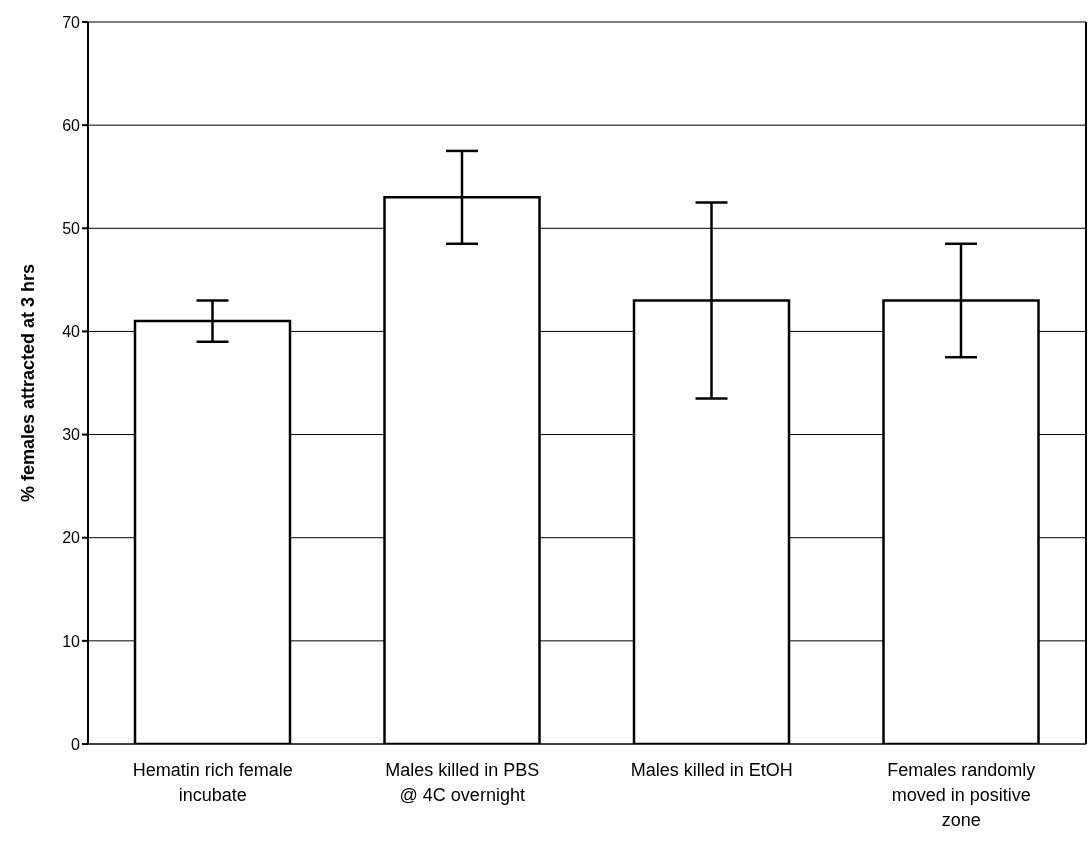  What do you see at coordinates (212, 782) in the screenshot?
I see `x-tick-label: Hematin rich female incubate` at bounding box center [212, 782].